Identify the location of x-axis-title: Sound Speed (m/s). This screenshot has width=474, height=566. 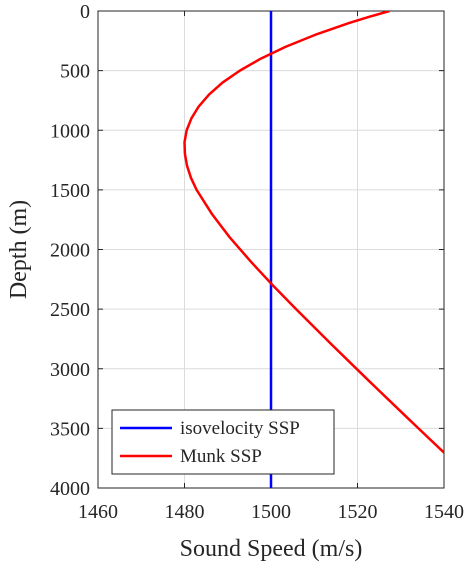
(271, 549).